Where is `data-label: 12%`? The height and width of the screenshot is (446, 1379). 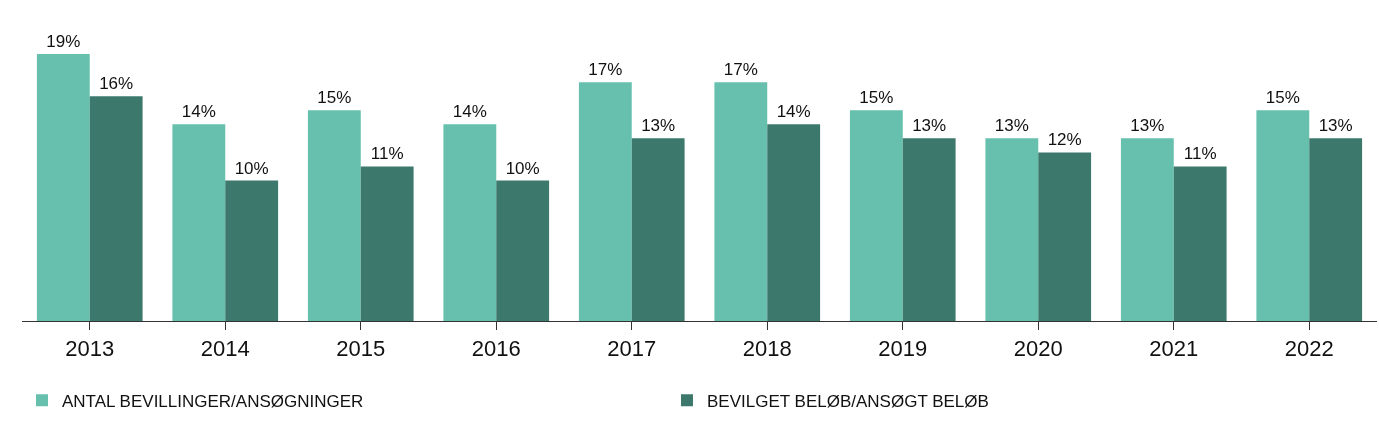 data-label: 12% is located at coordinates (1064, 140).